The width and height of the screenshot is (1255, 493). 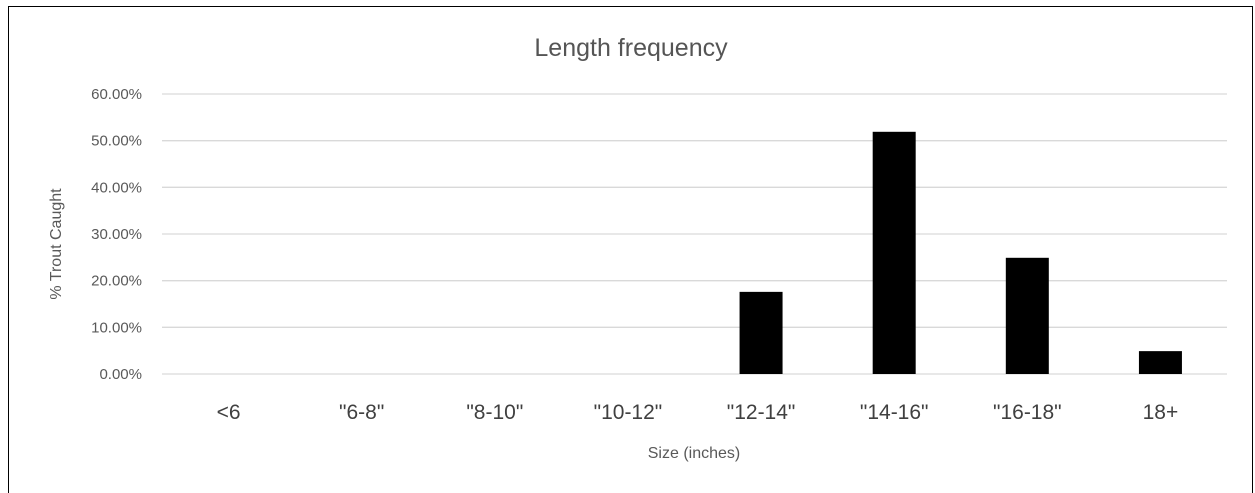 What do you see at coordinates (56, 244) in the screenshot?
I see `y-axis-label: % Trout Caught` at bounding box center [56, 244].